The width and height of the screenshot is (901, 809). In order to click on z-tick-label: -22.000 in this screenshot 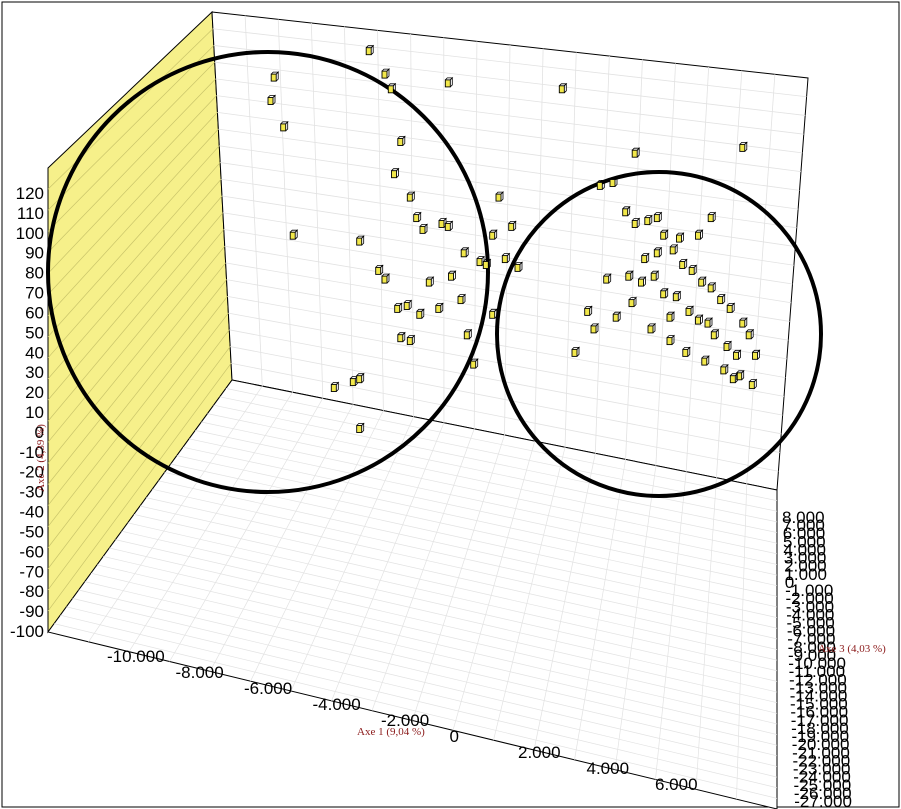, I will do `click(822, 760)`.